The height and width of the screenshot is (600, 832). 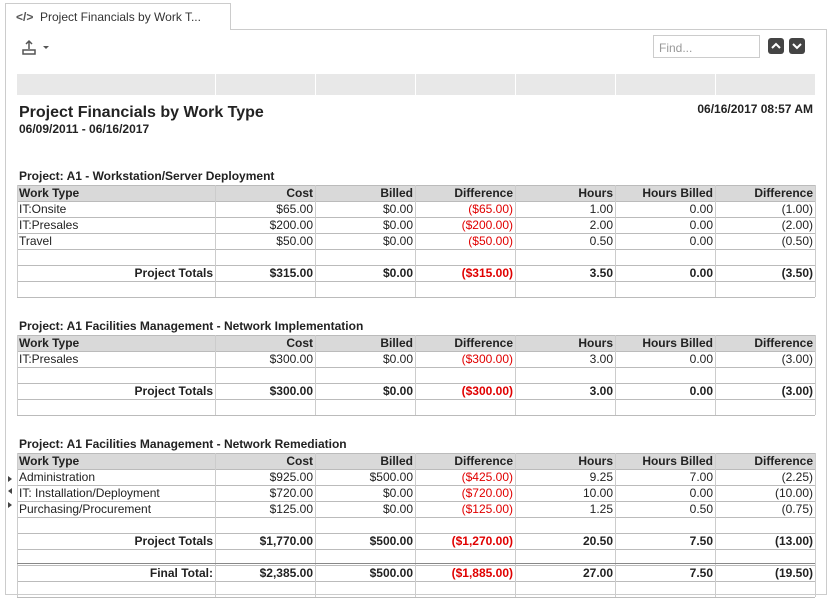 I want to click on total-value: 27.00, so click(x=597, y=573).